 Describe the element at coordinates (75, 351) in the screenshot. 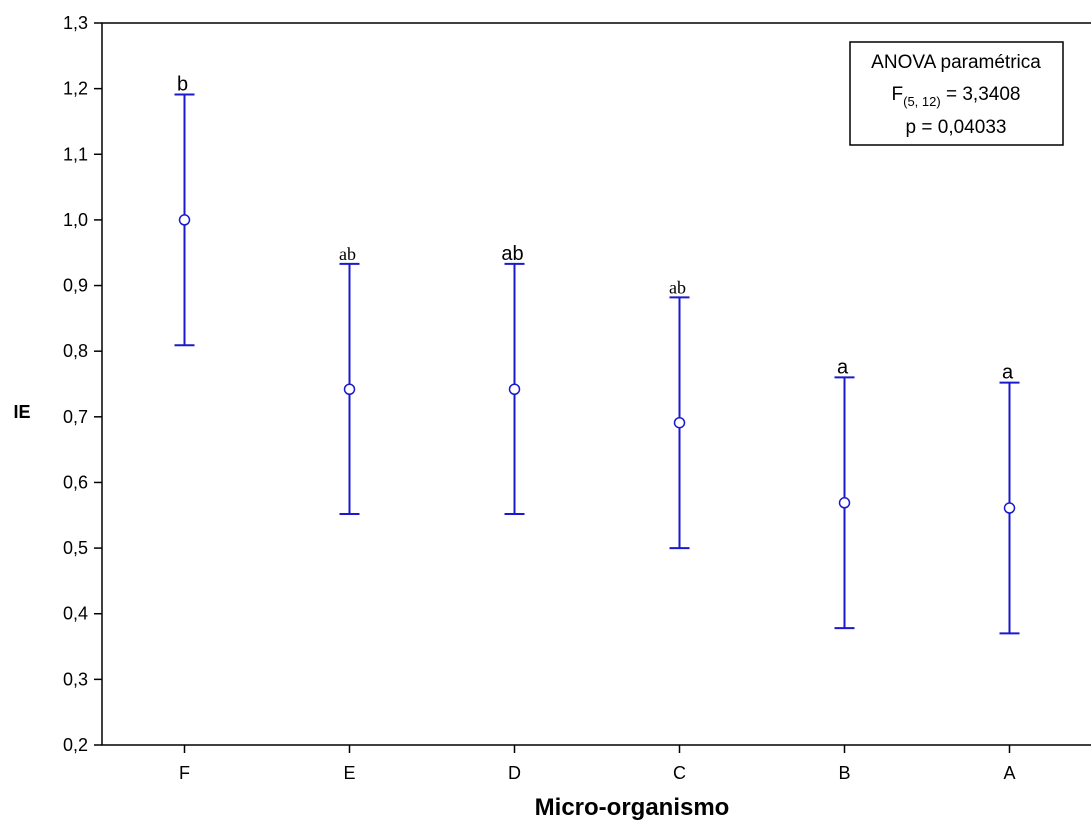

I see `y-tick-label: 0,8` at that location.